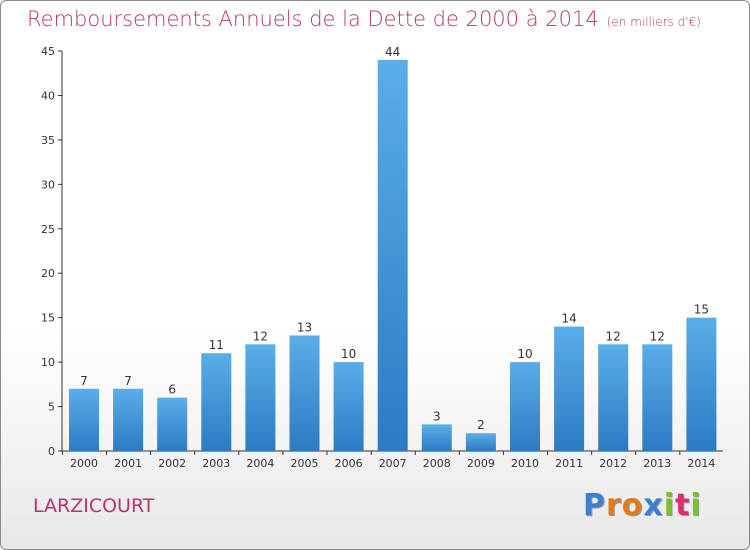  I want to click on x-tick-label: 2000, so click(84, 463).